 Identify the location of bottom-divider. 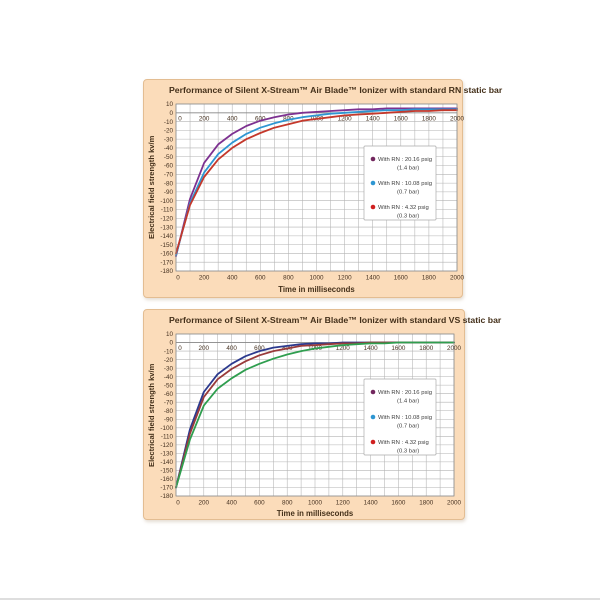
(300, 599).